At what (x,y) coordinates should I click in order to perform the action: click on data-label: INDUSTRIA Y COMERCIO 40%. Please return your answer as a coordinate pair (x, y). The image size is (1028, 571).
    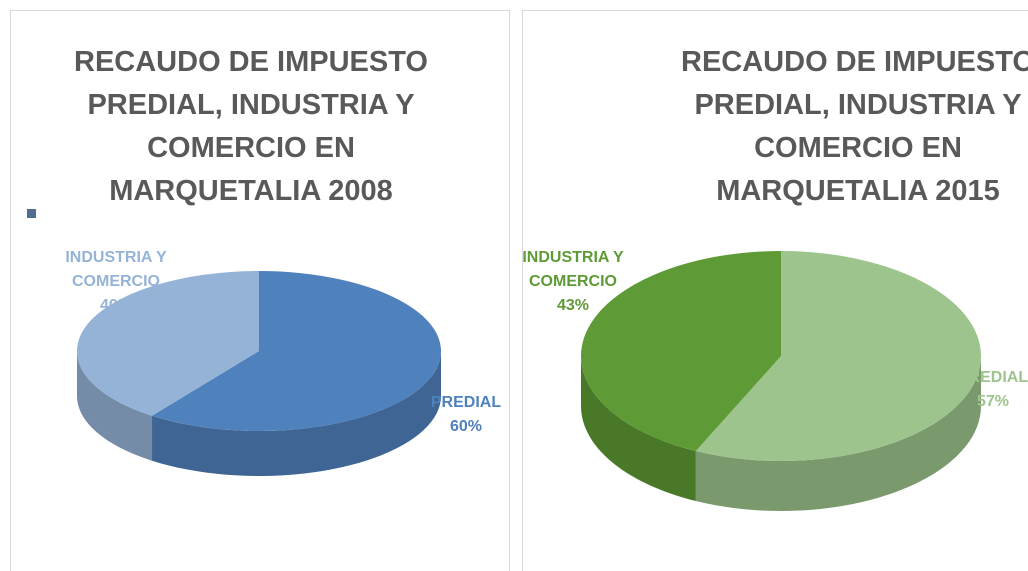
    Looking at the image, I should click on (116, 282).